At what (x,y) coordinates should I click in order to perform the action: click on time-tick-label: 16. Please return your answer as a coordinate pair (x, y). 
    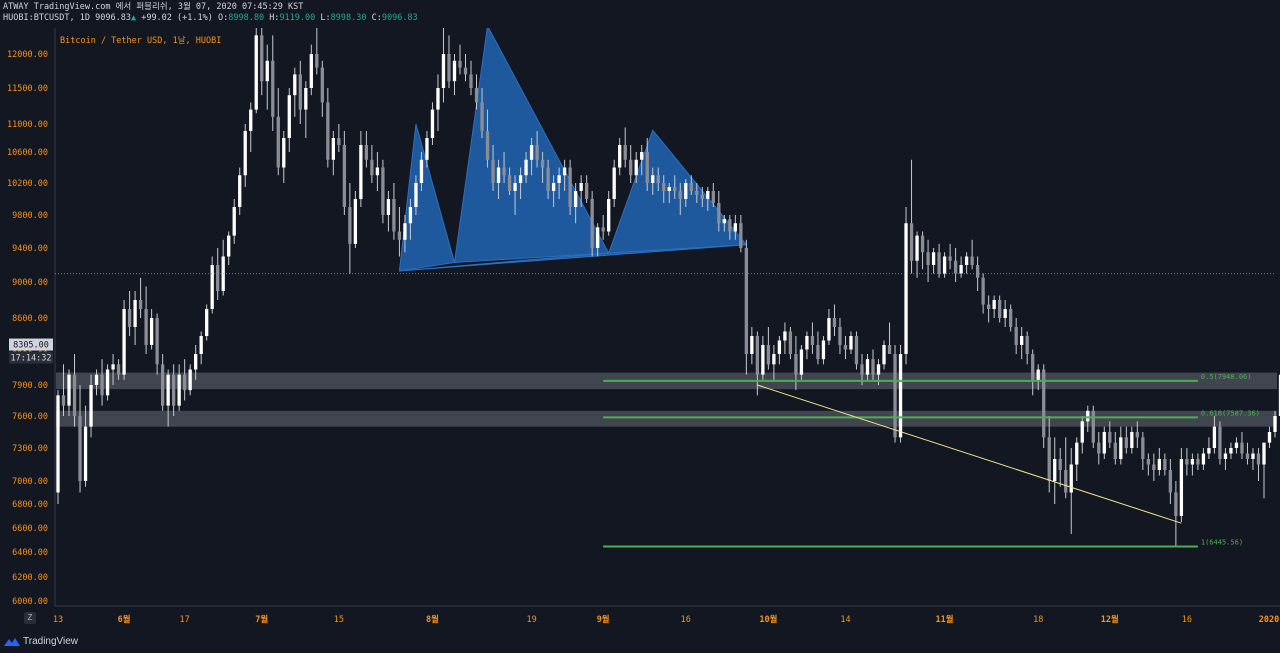
    Looking at the image, I should click on (1187, 620).